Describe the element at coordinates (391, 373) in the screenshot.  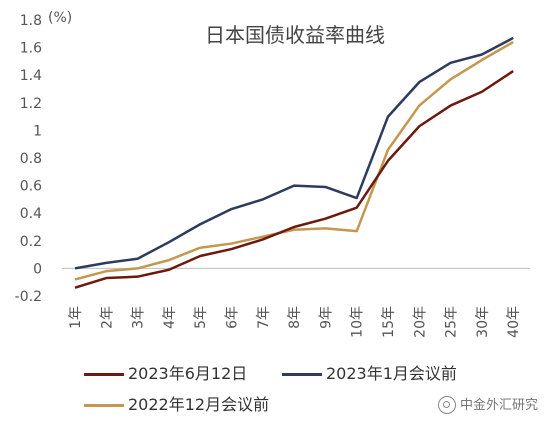
I see `legend-label-series-2: 2023年1月会议前` at that location.